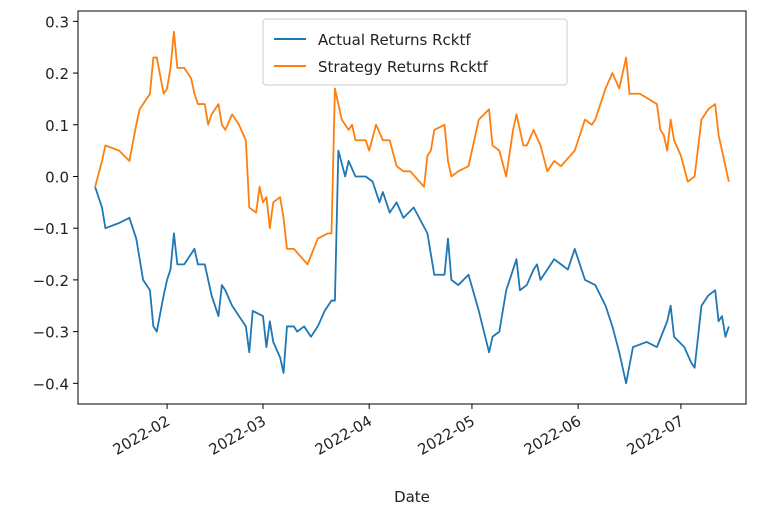  What do you see at coordinates (51, 384) in the screenshot?
I see `y-tick-label: −0.4` at bounding box center [51, 384].